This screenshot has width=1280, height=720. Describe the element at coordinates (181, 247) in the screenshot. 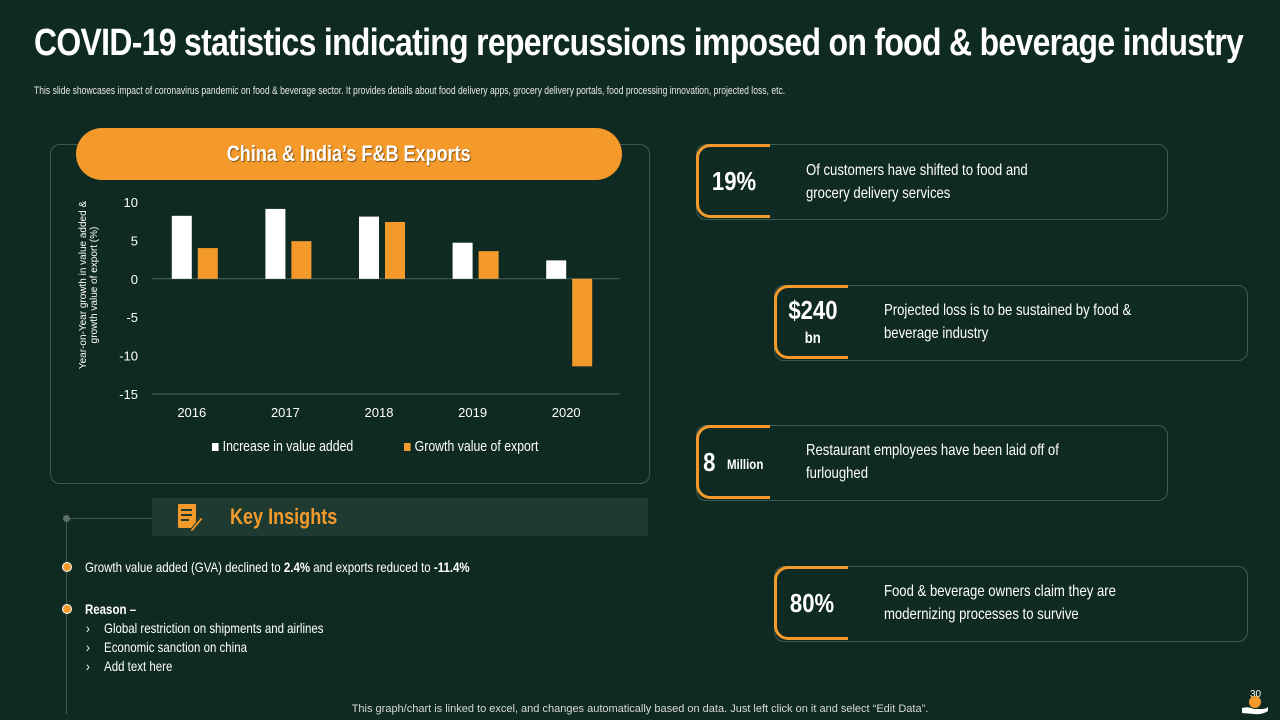

I see `bar-value-added-2016` at that location.